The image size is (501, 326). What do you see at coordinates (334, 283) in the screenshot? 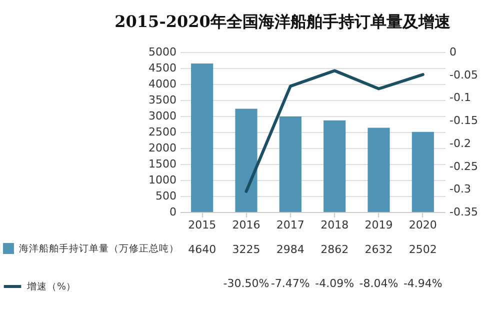
I see `data-label: -4.09%` at bounding box center [334, 283].